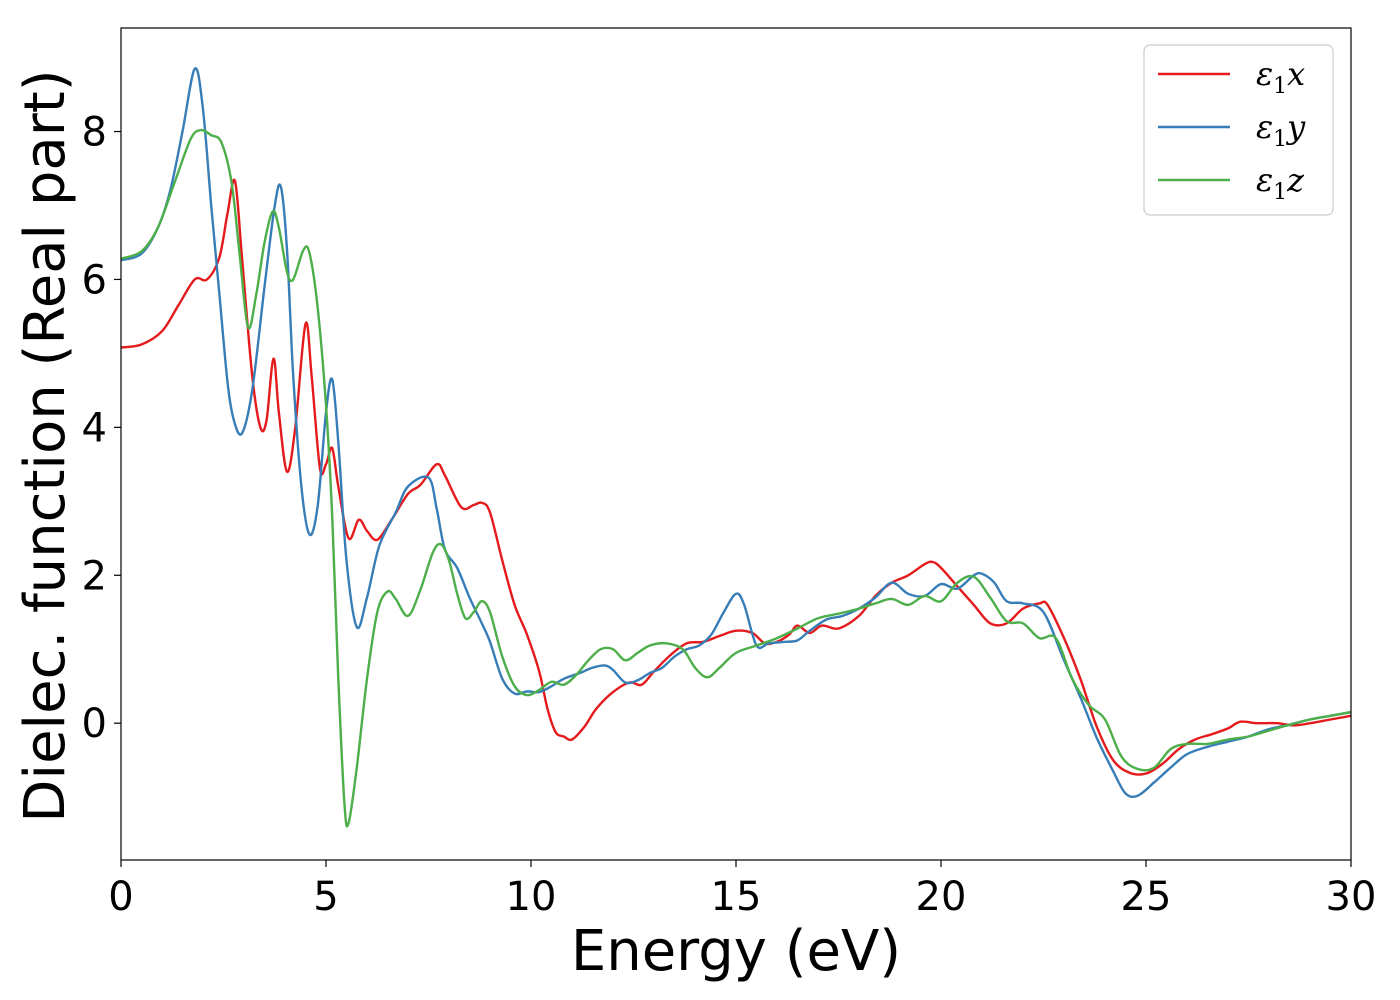 Image resolution: width=1400 pixels, height=1000 pixels. I want to click on x-axis-title: Energy (eV), so click(736, 951).